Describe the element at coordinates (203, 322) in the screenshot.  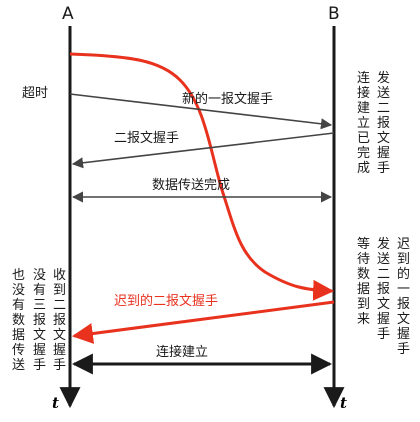
I see `late-second-handshake-arrow` at that location.